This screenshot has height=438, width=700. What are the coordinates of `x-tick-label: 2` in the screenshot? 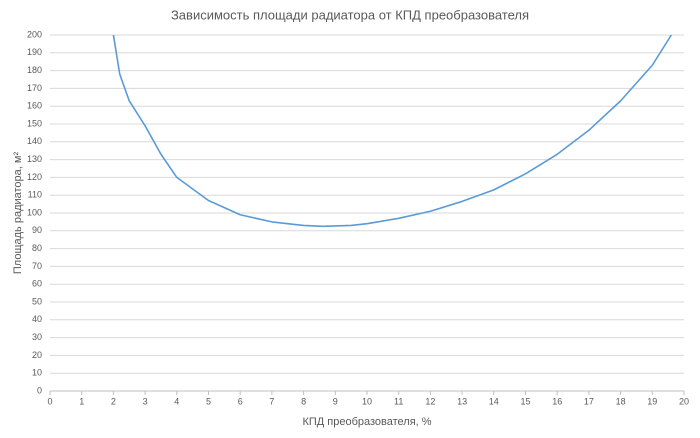 It's located at (113, 401).